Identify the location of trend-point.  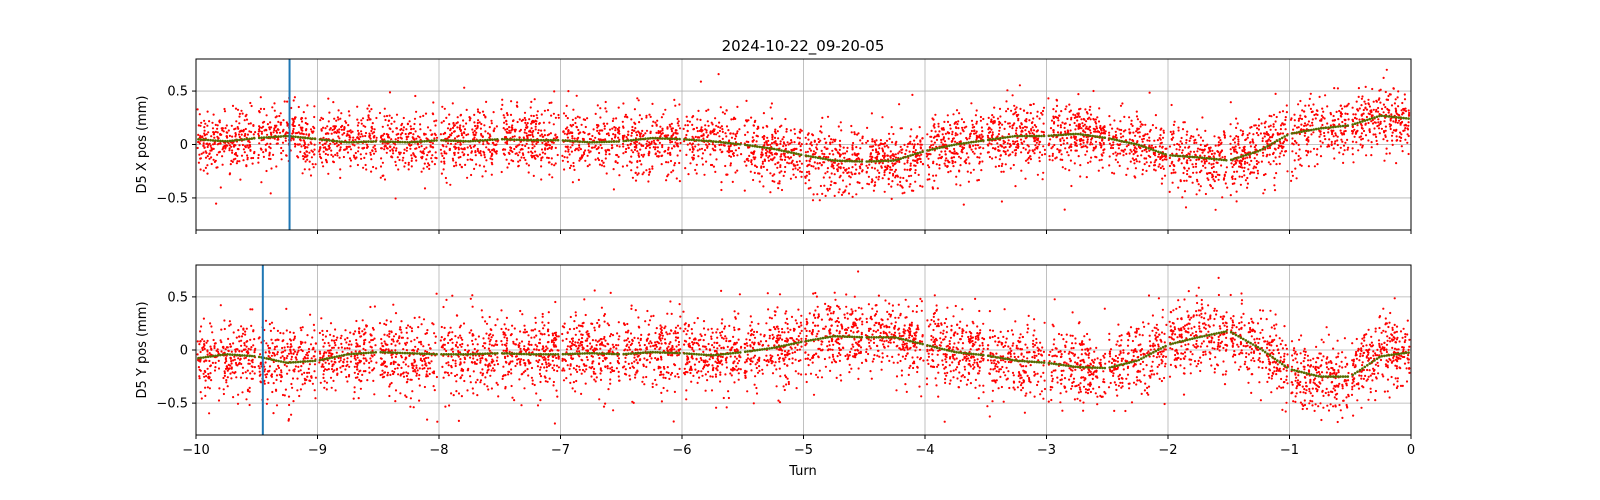
(298, 137).